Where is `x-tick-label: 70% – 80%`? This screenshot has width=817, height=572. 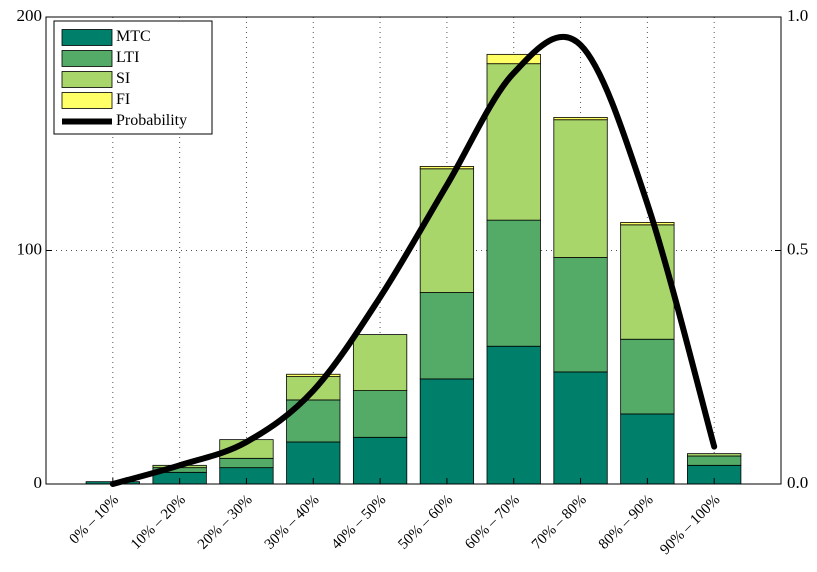
x-tick-label: 70% – 80% is located at coordinates (559, 522).